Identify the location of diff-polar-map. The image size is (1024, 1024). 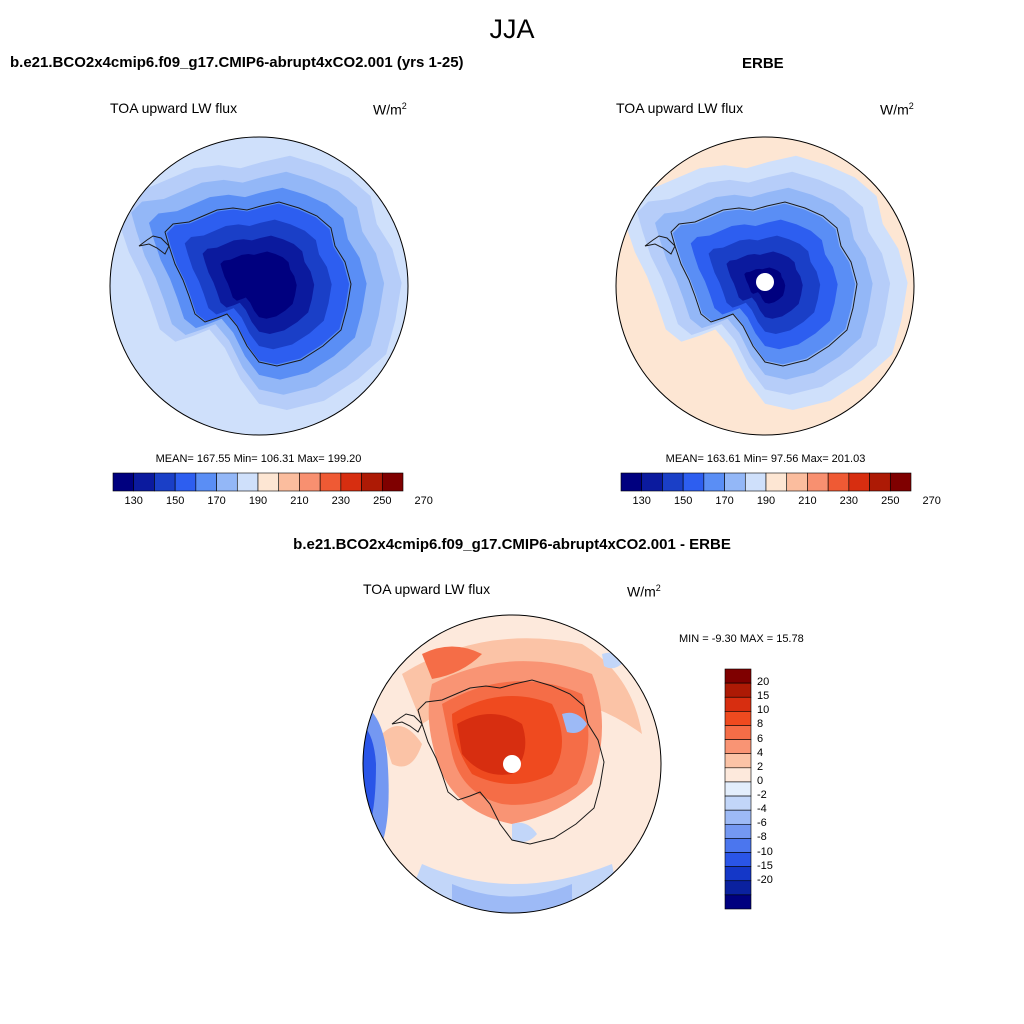
(512, 764).